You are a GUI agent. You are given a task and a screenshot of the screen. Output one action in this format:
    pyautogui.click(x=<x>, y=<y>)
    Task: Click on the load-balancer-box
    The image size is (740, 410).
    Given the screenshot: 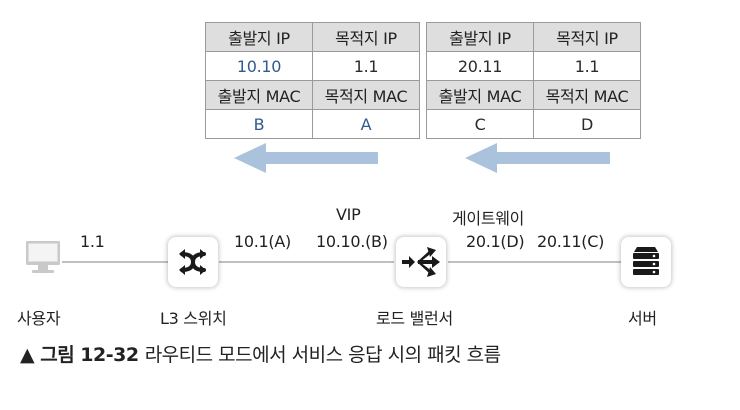 What is the action you would take?
    pyautogui.click(x=421, y=262)
    